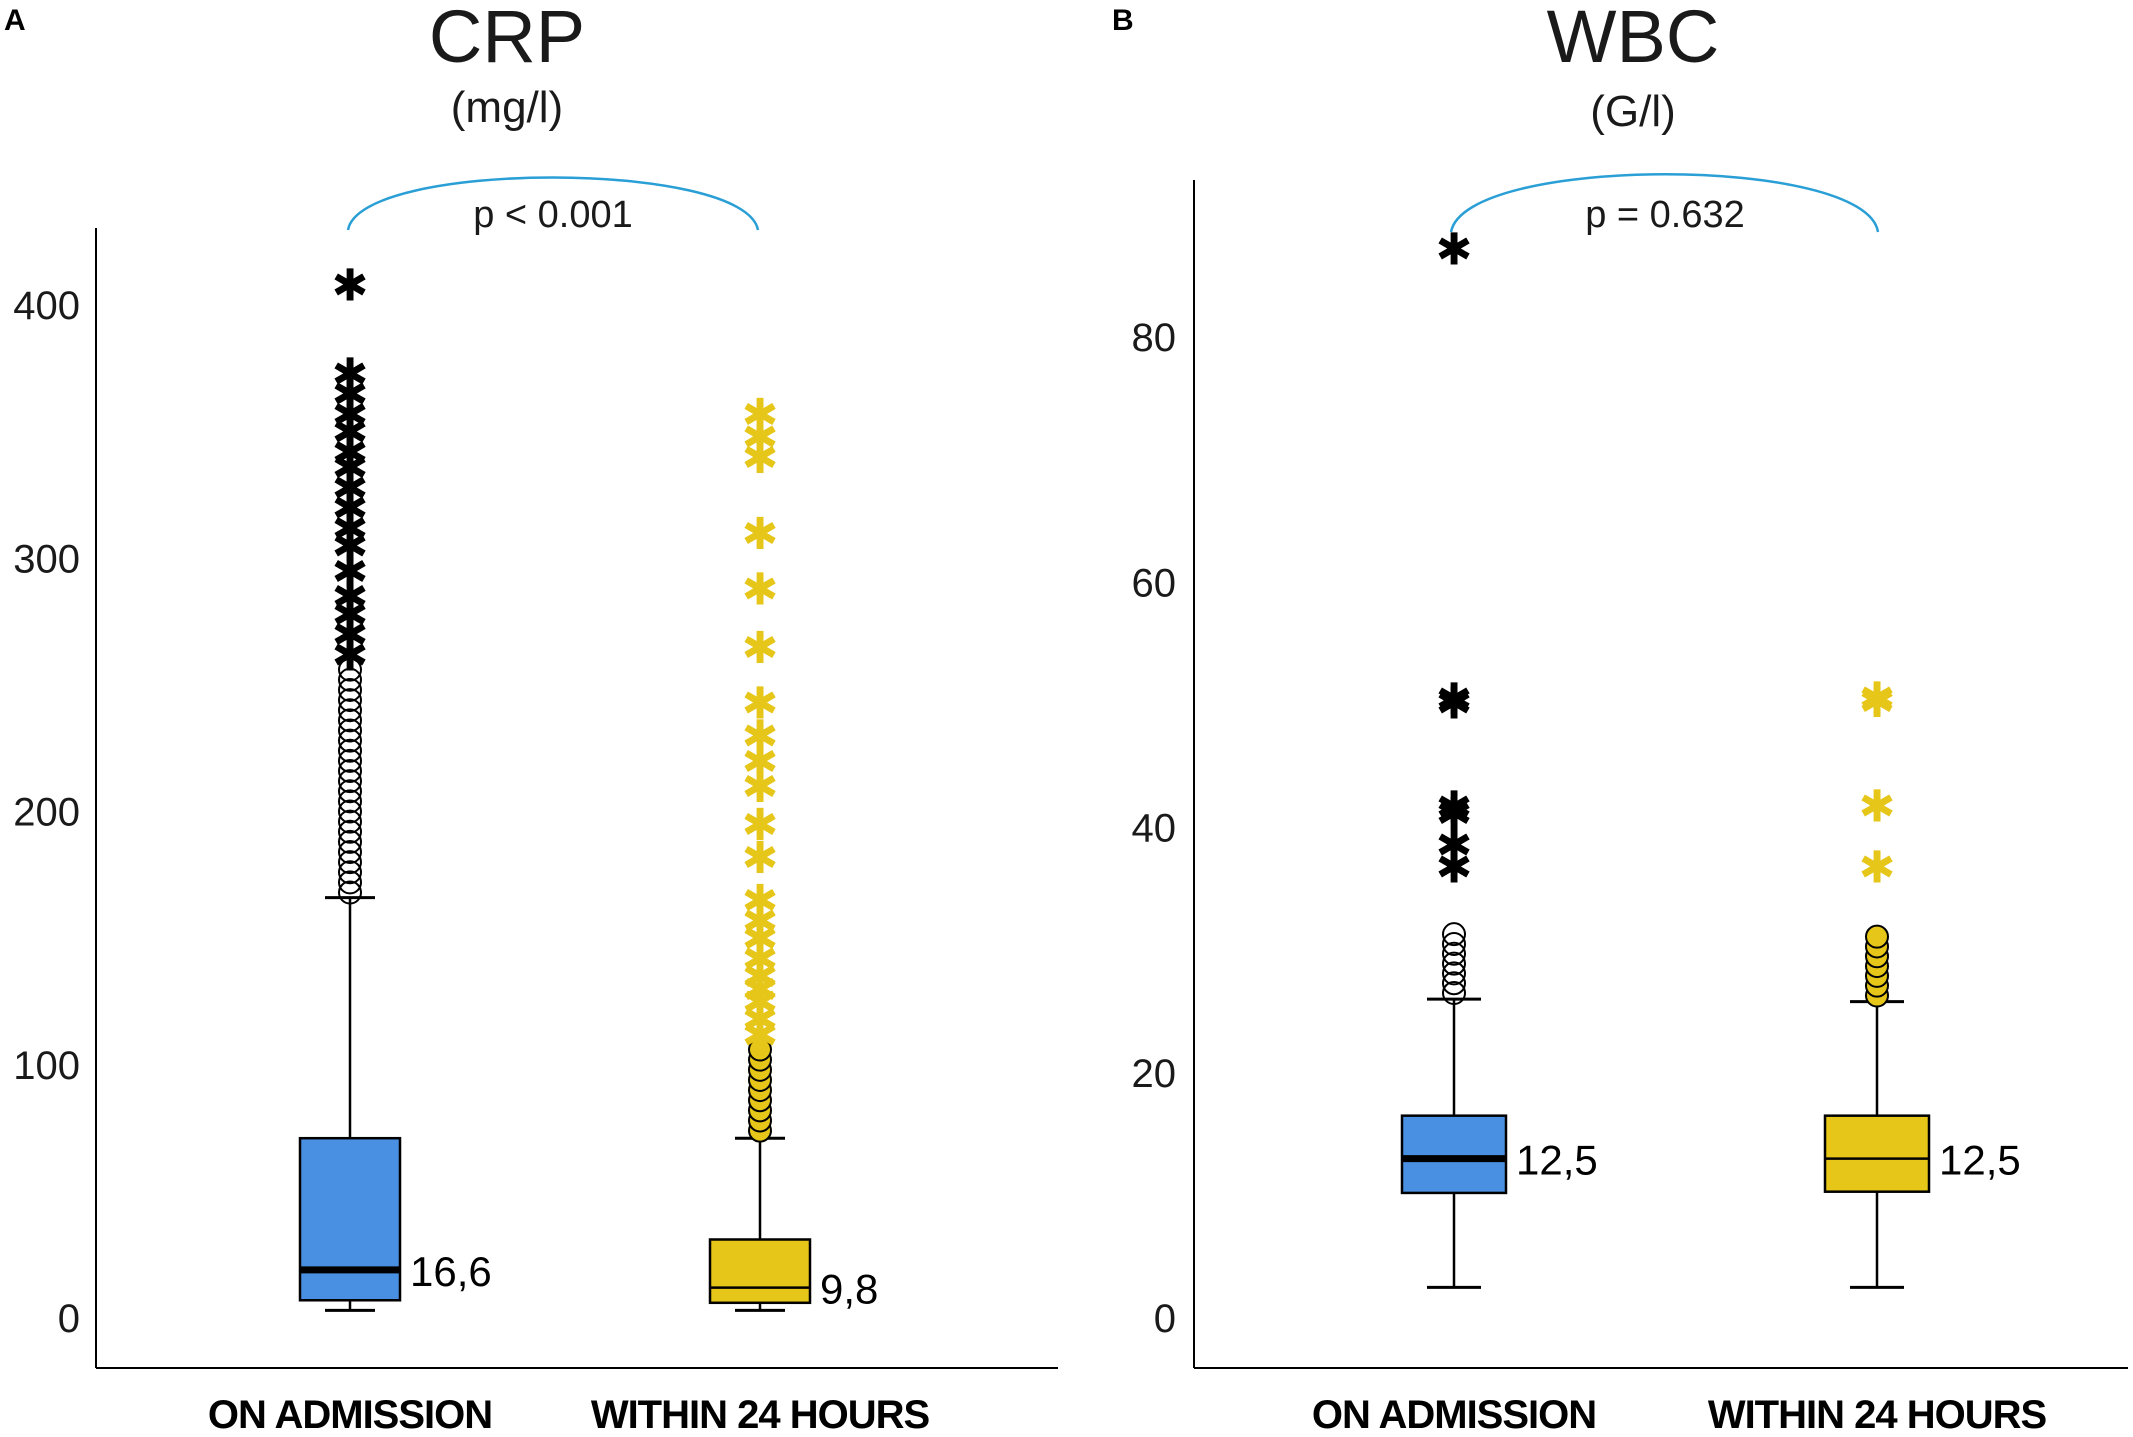  What do you see at coordinates (395, 786) in the screenshot?
I see `box-group-on-admission: 16,6✱✱✱✱✱✱✱✱✱✱✱✱✱✱✱✱` at bounding box center [395, 786].